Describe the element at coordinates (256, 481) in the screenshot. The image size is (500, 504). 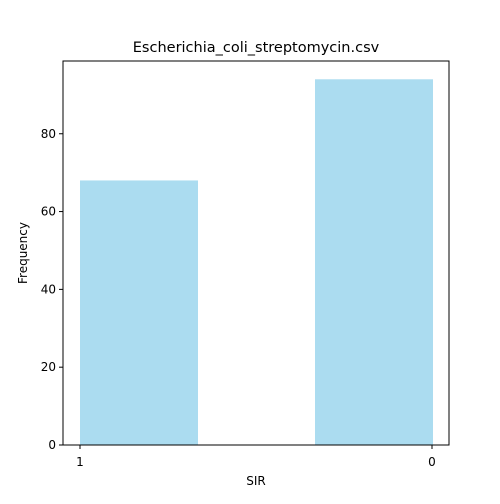
I see `x-axis-label: SIR` at that location.